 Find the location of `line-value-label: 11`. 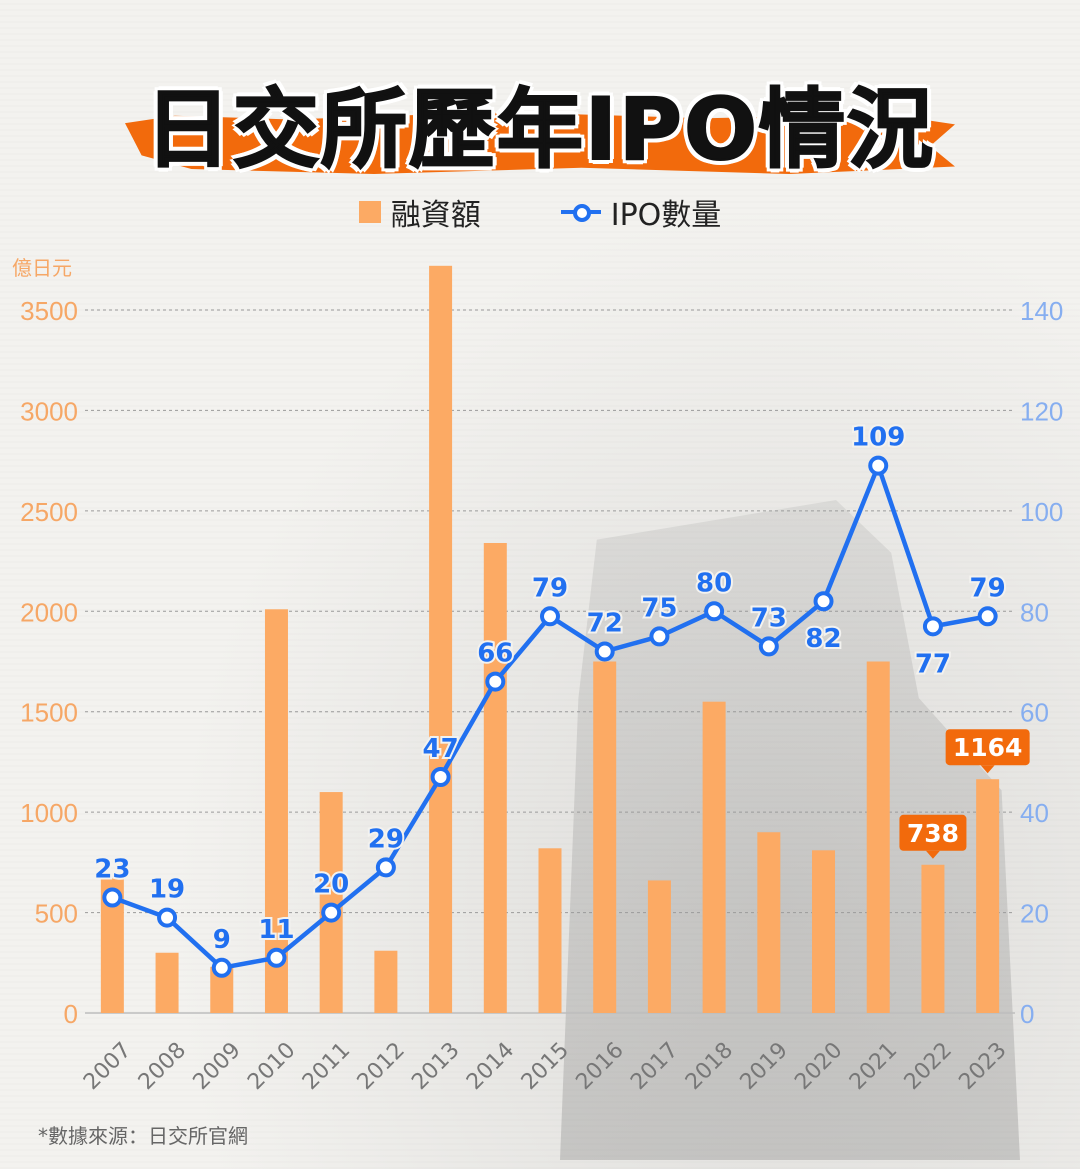

line-value-label: 11 is located at coordinates (276, 930).